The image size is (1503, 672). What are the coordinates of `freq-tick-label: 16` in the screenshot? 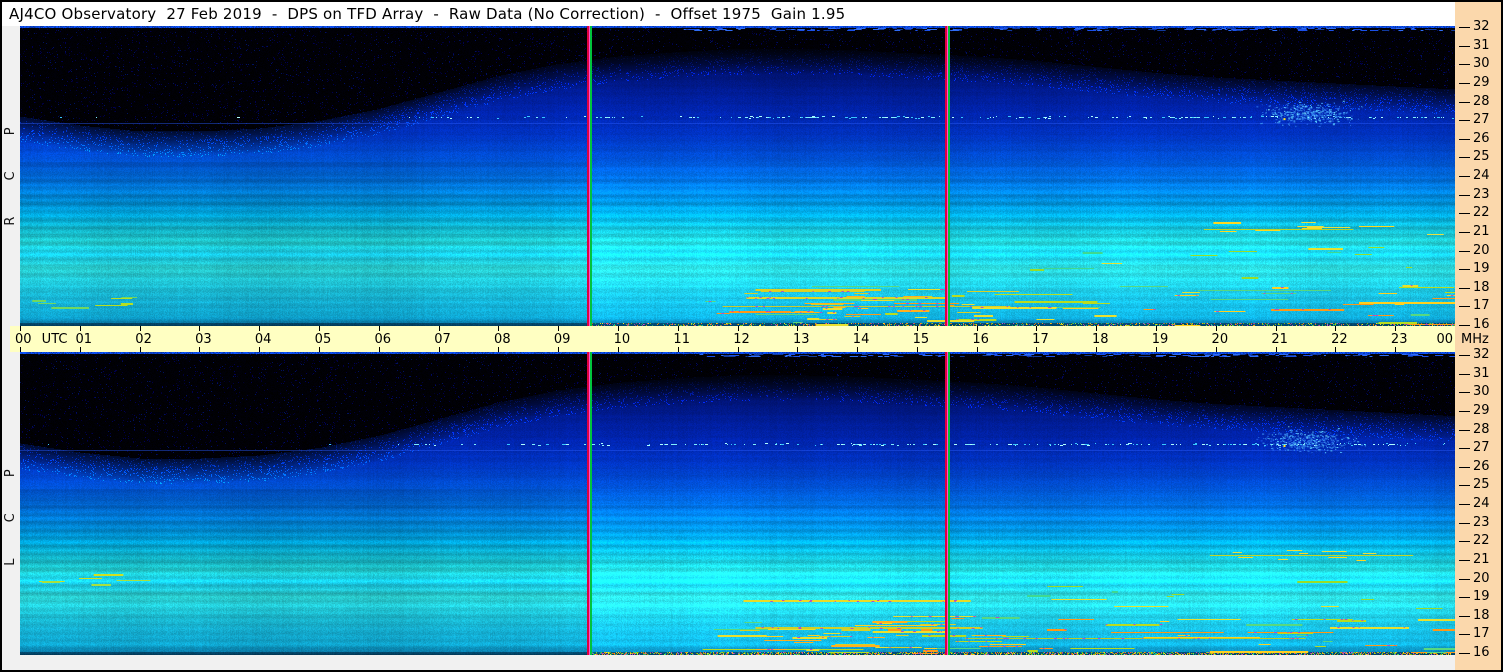 It's located at (1481, 652).